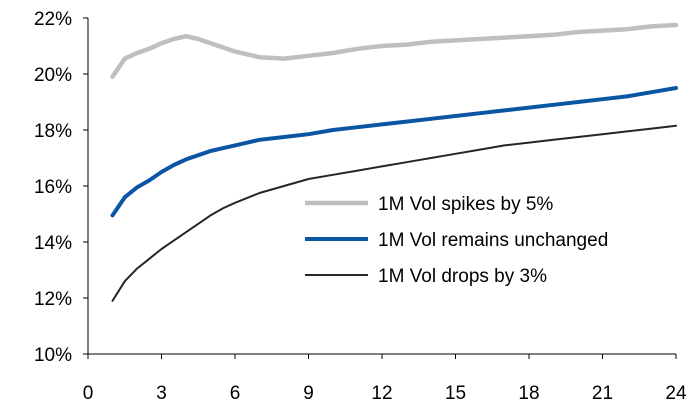 Image resolution: width=690 pixels, height=414 pixels. What do you see at coordinates (381, 393) in the screenshot?
I see `x-tick-label: 12` at bounding box center [381, 393].